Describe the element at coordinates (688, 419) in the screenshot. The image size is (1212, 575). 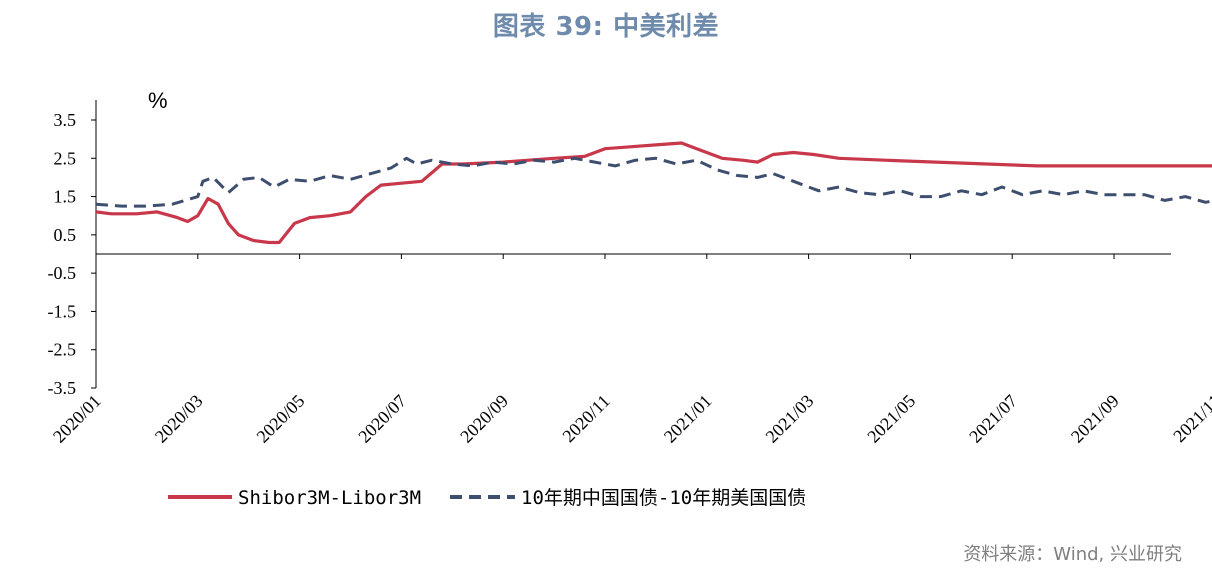
I see `x-tick-label: 2021/01` at that location.